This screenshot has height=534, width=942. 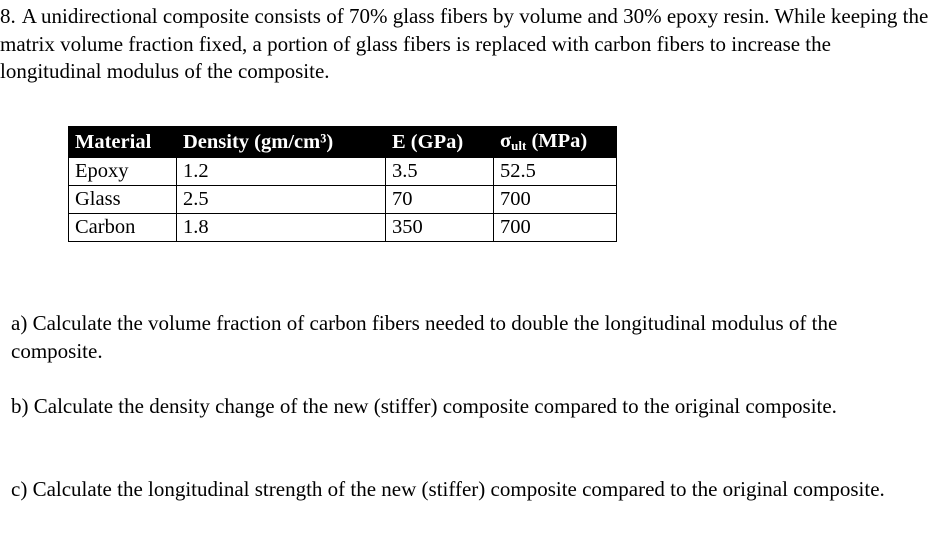 I want to click on table-row-carbon: Carbon 1.8 350 700, so click(x=342, y=227).